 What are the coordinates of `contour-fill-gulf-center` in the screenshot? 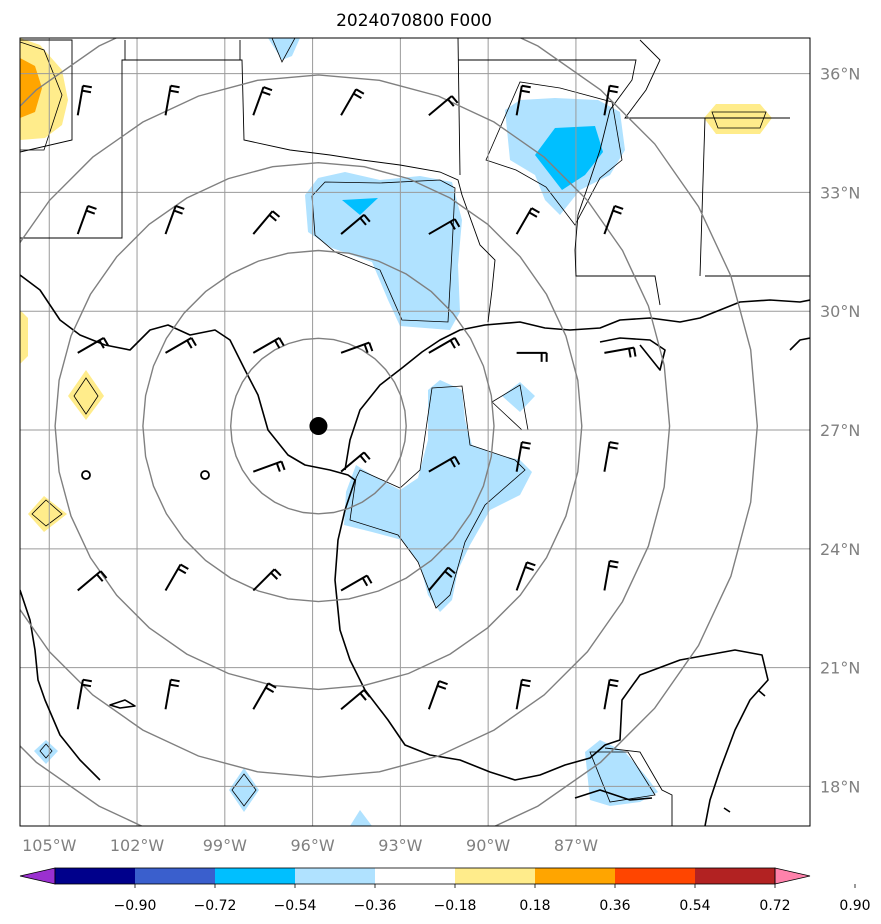 It's located at (438, 496).